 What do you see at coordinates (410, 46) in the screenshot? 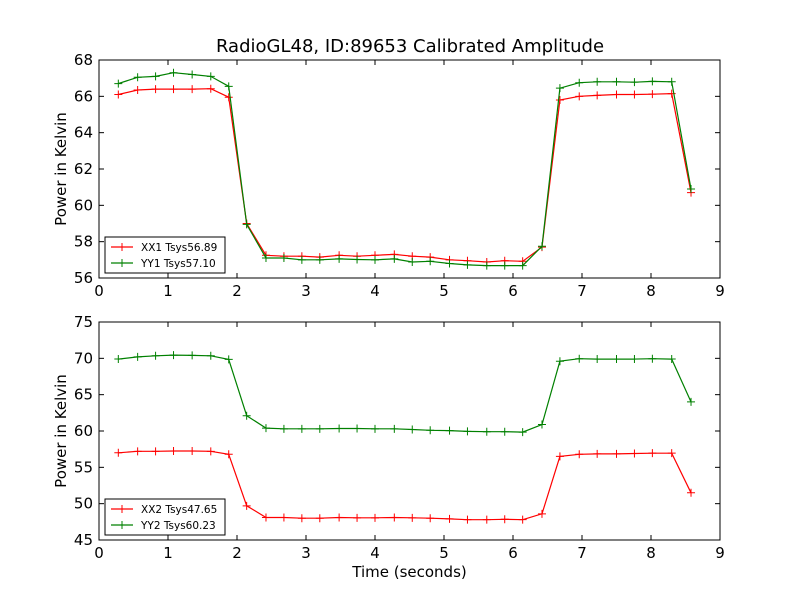
I see `chart-title: RadioGL48, ID:89653 Calibrated Amplitude` at bounding box center [410, 46].